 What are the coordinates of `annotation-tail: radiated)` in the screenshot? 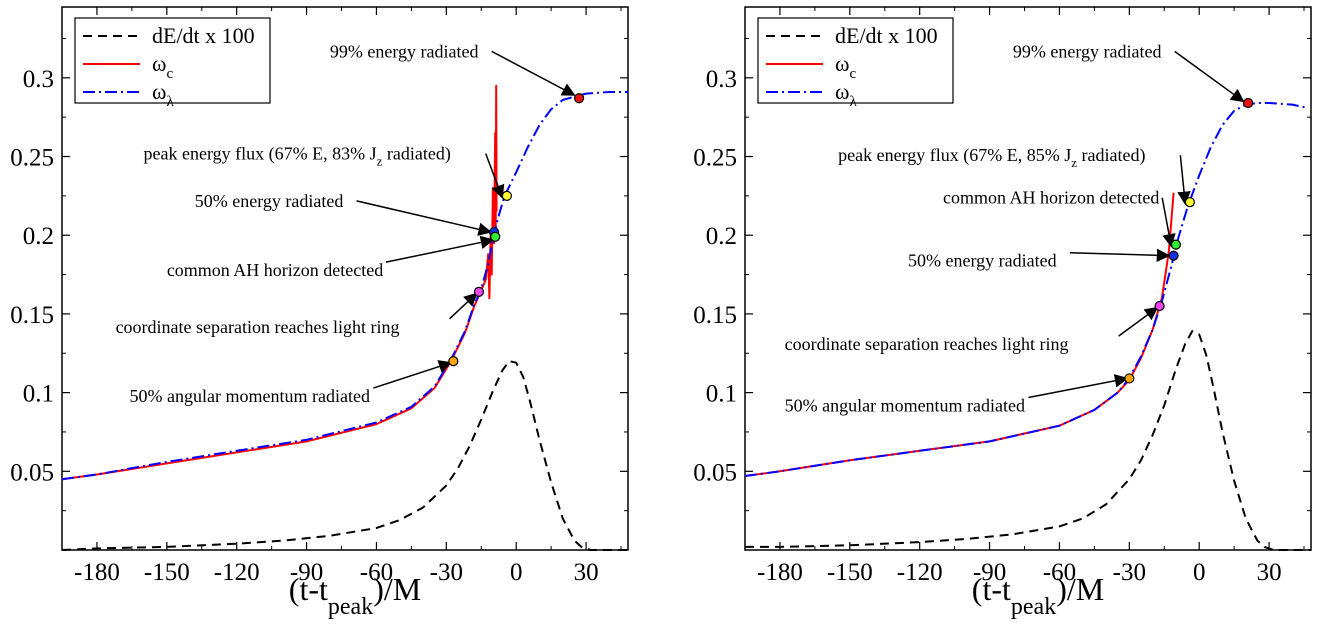 It's located at (1111, 155).